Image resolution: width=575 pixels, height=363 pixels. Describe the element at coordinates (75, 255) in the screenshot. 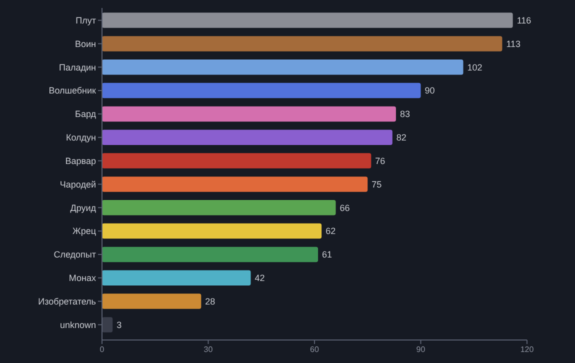

I see `y-tick-label: Следопыт` at that location.